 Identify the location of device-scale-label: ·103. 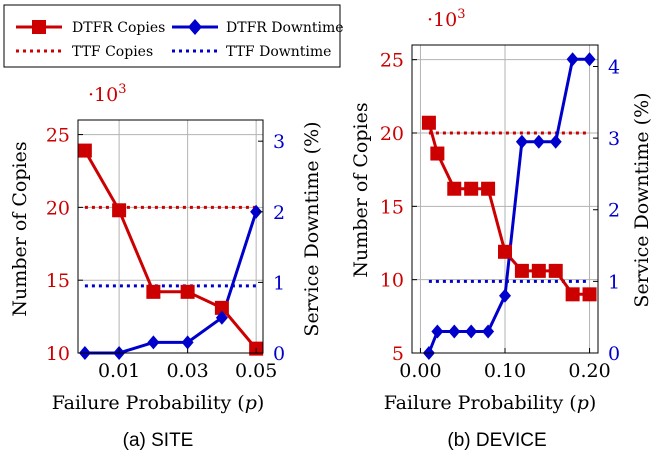
(446, 19).